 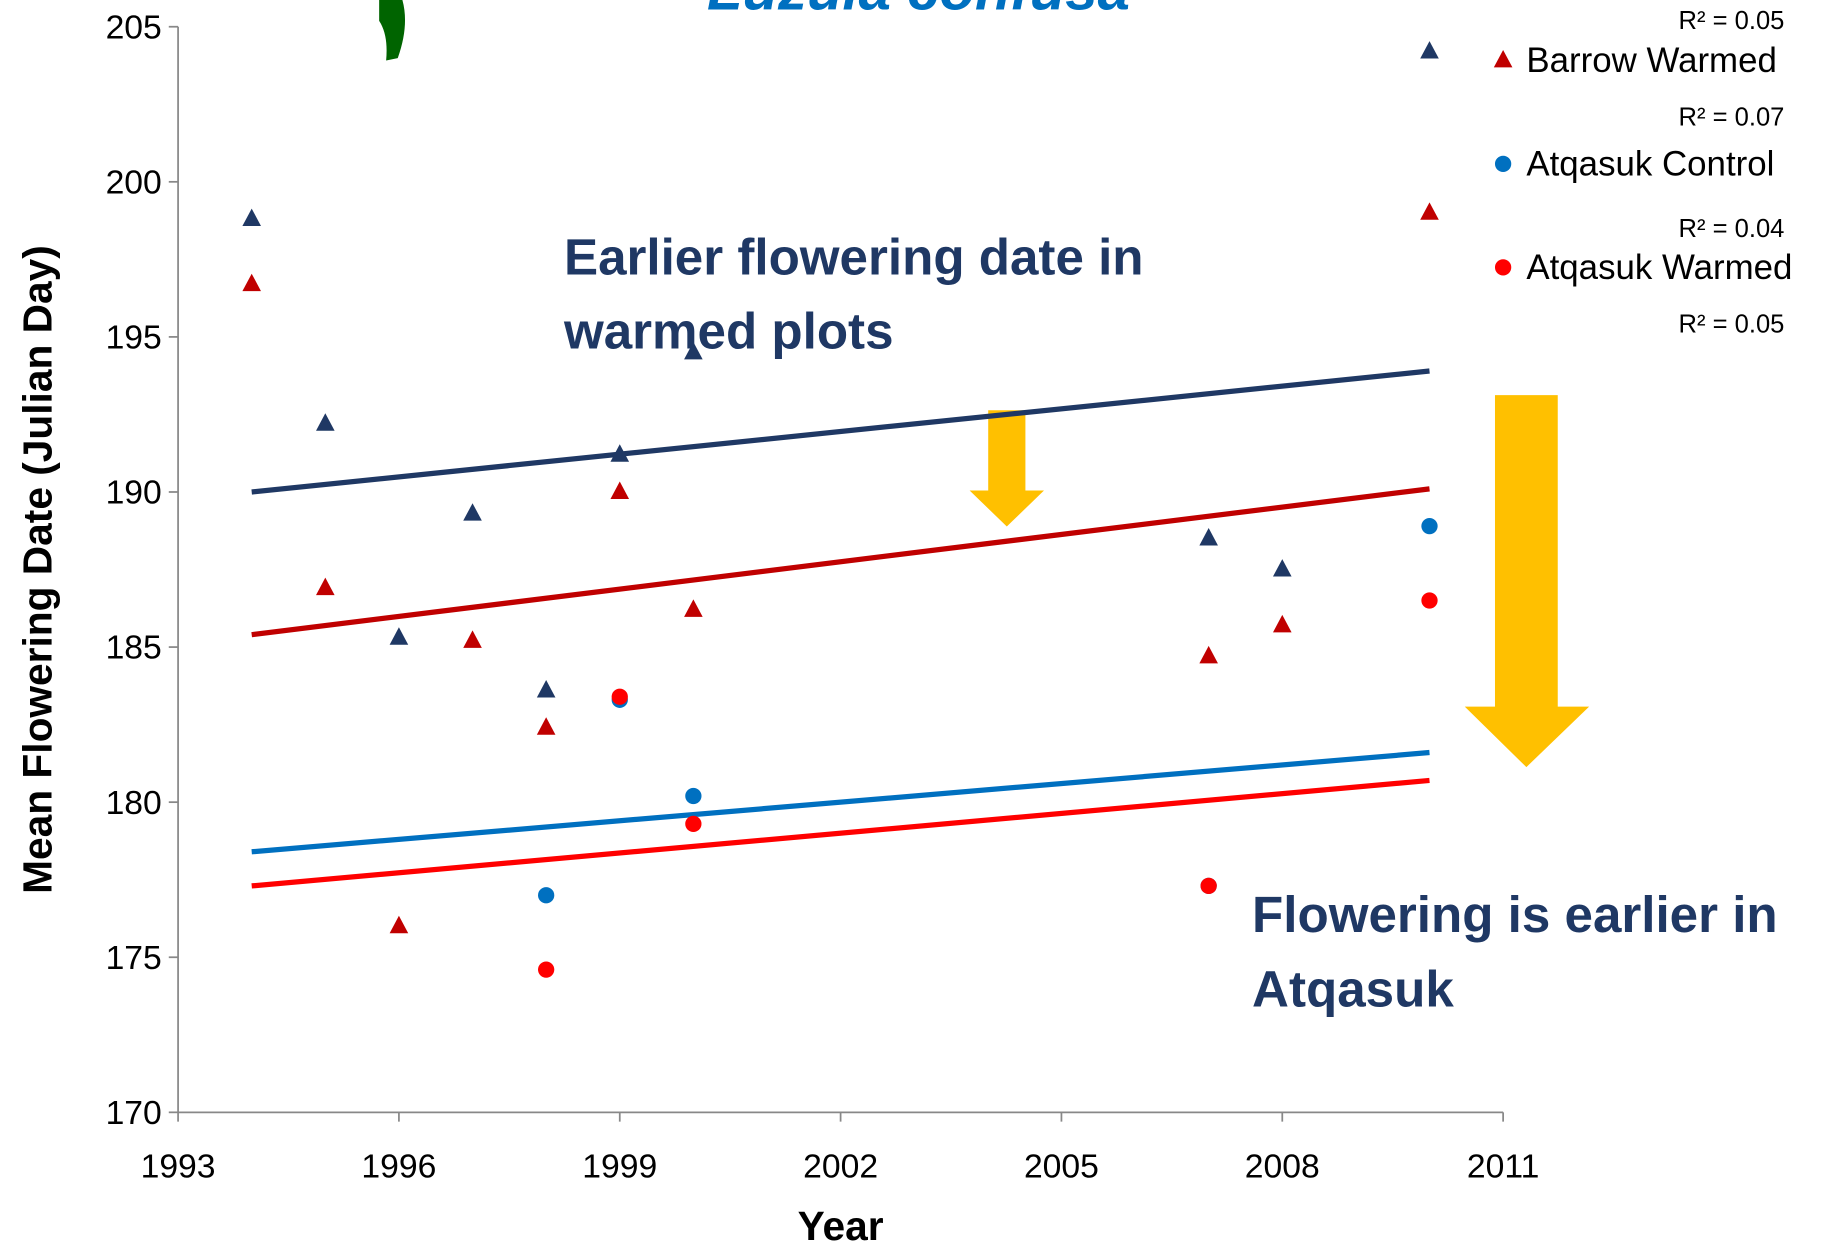 I want to click on x-tick-label: 2011, so click(x=1503, y=1166).